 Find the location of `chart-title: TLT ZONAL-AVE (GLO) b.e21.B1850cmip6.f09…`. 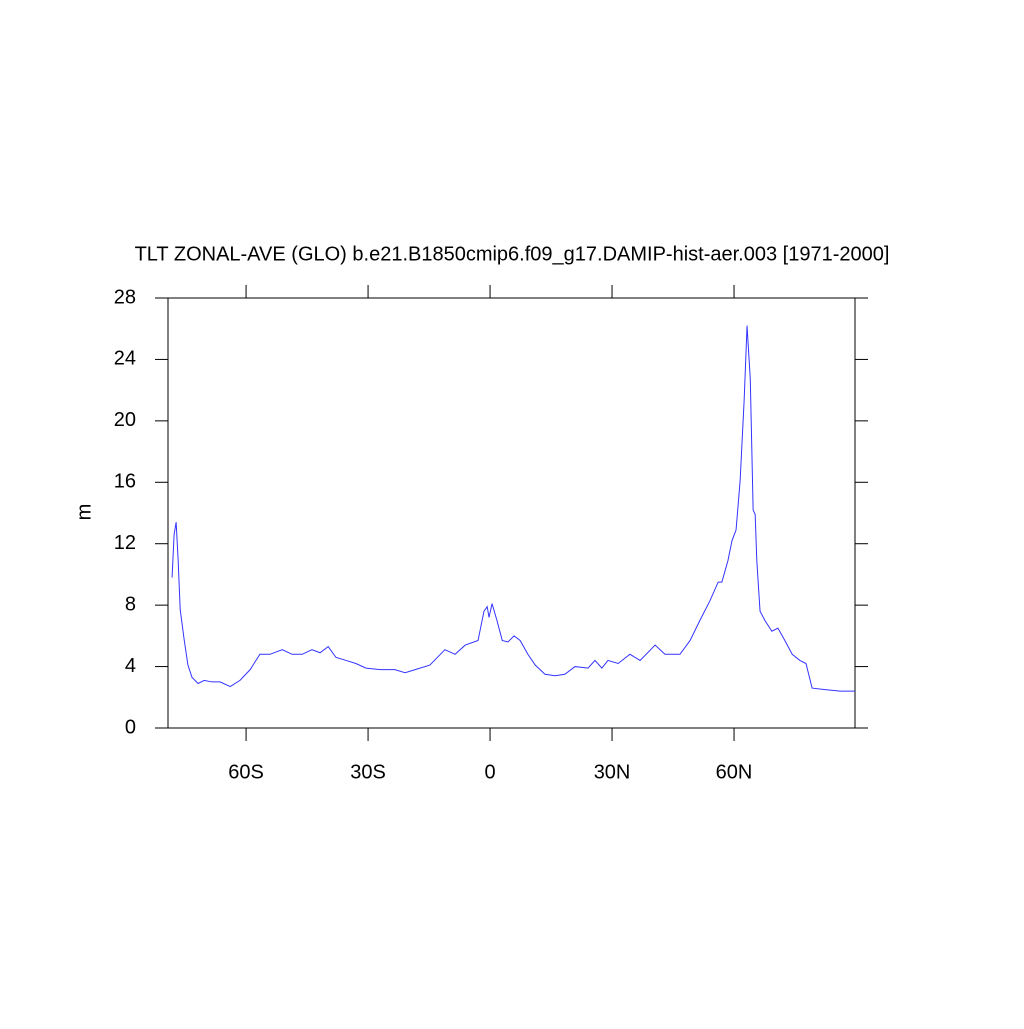

chart-title: TLT ZONAL-AVE (GLO) b.e21.B1850cmip6.f09… is located at coordinates (512, 254).